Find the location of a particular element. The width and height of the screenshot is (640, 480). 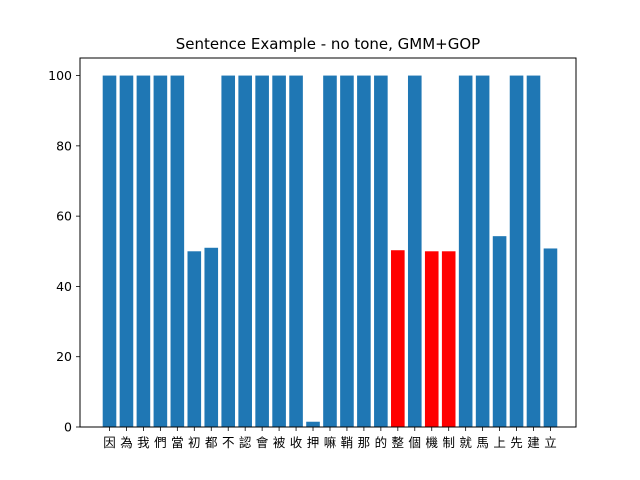

x-tick-label-23: 上 is located at coordinates (499, 442).